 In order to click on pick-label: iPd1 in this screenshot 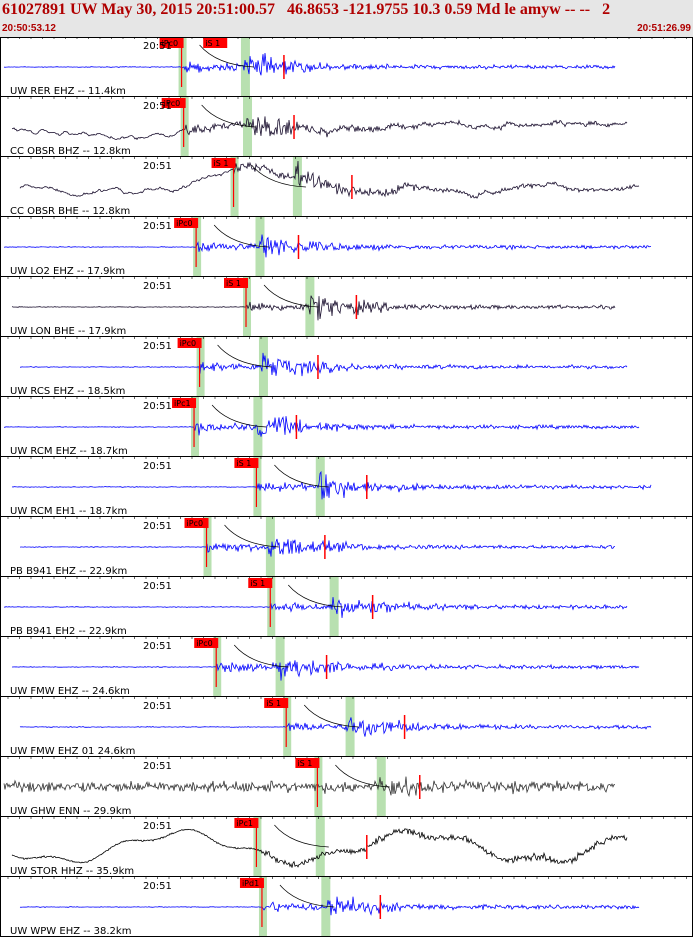, I will do `click(250, 883)`.